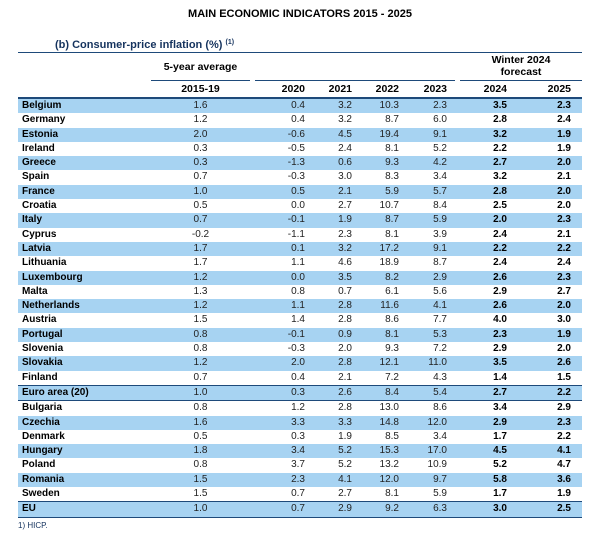  Describe the element at coordinates (300, 480) in the screenshot. I see `table-row: Romania 1.5 2.3 4.1 12.0 9.7 5.8 3.6` at that location.